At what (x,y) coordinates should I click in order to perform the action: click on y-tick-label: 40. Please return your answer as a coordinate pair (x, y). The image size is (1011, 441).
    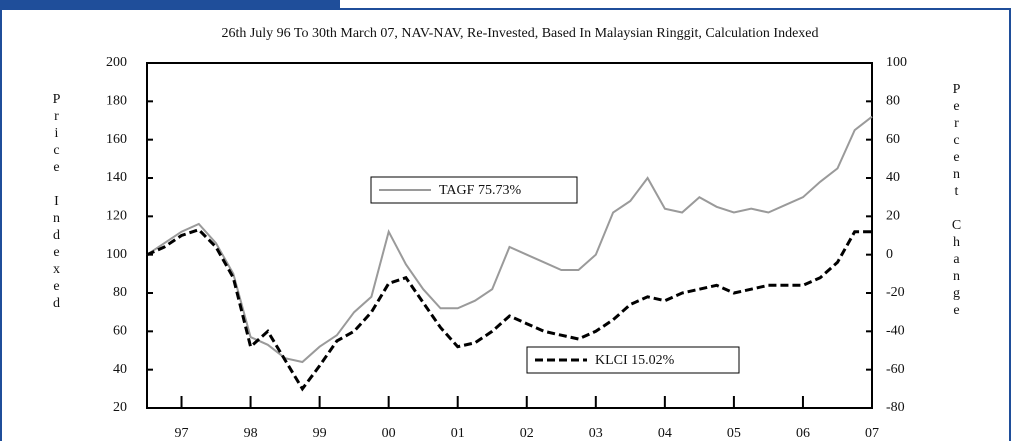
    Looking at the image, I should click on (120, 369).